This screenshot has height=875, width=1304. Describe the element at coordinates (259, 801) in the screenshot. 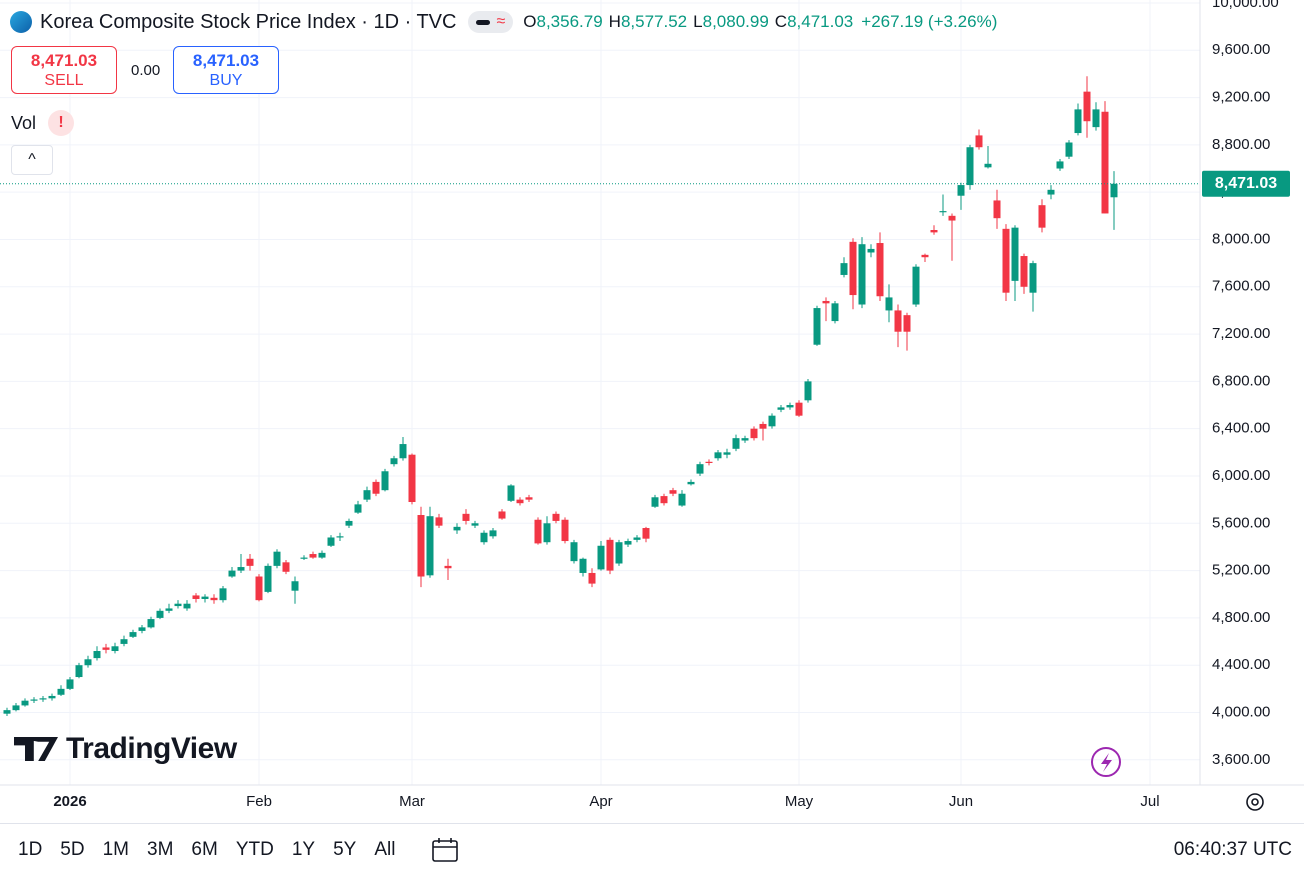

I see `x-tick-label: Feb` at that location.